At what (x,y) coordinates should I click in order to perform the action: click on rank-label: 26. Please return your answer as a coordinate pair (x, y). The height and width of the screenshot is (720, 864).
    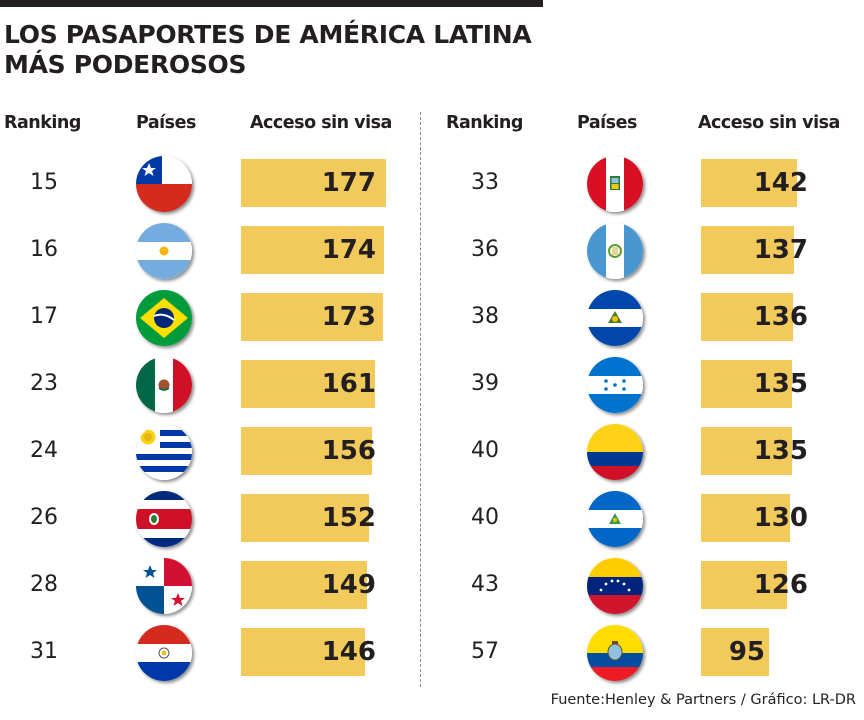
    Looking at the image, I should click on (44, 517).